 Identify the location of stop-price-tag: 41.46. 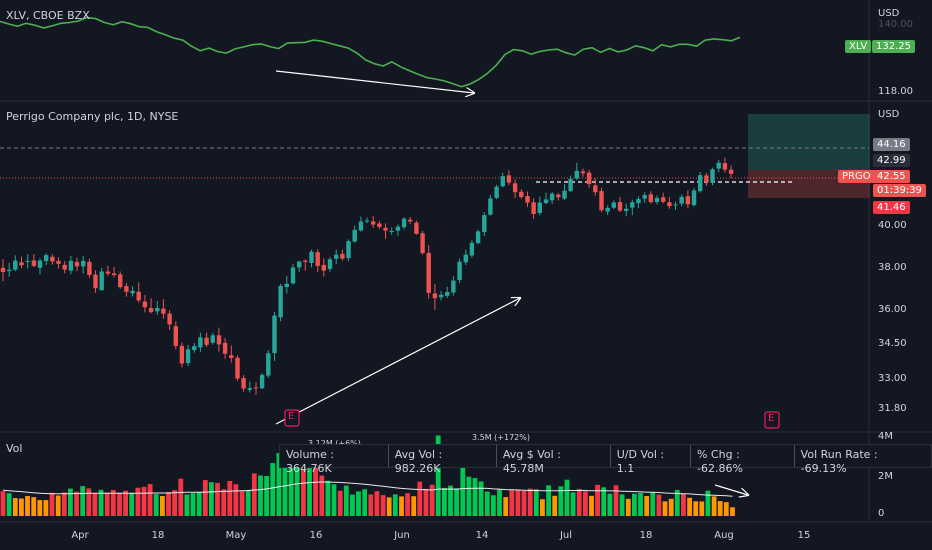
(891, 207).